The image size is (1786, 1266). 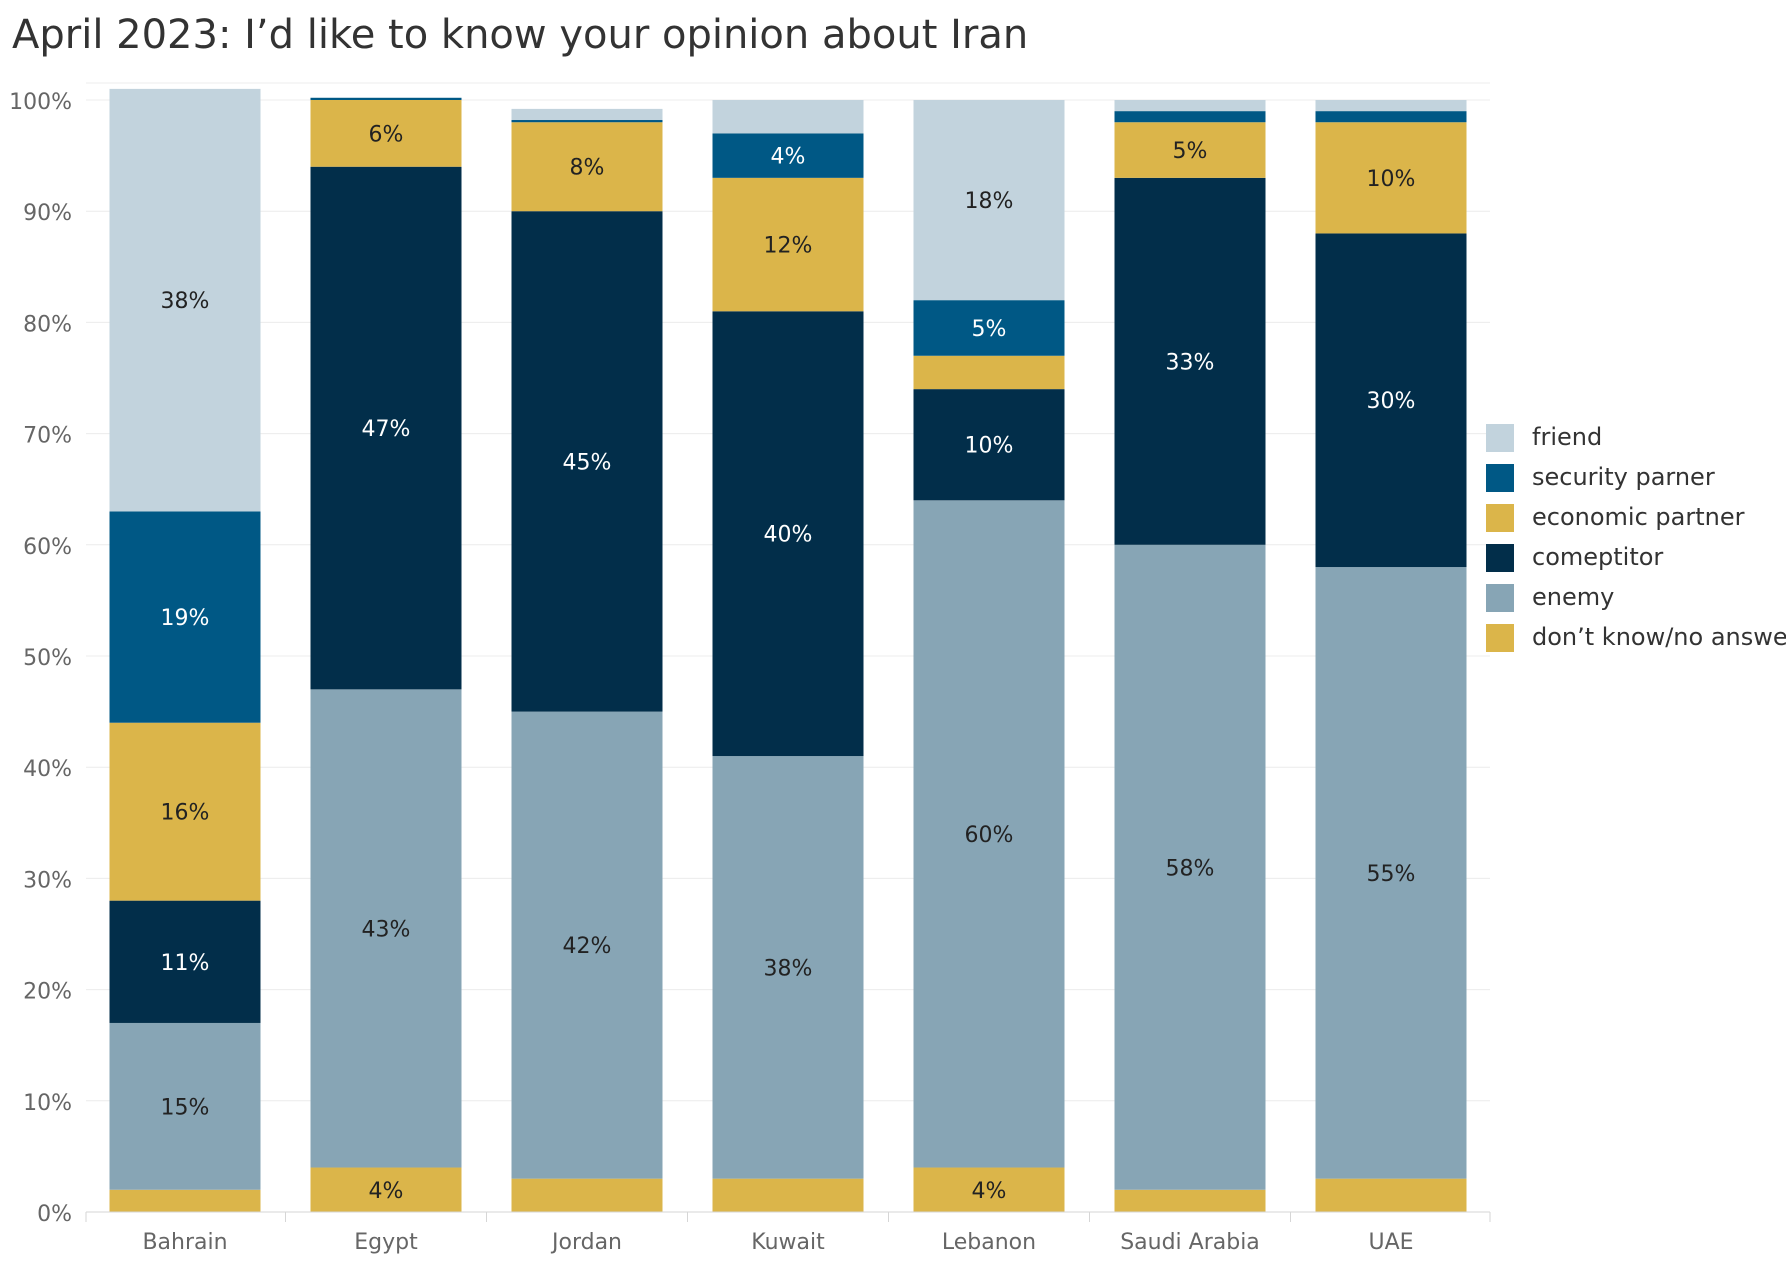 What do you see at coordinates (54, 1214) in the screenshot?
I see `y-tick-label: 0%` at bounding box center [54, 1214].